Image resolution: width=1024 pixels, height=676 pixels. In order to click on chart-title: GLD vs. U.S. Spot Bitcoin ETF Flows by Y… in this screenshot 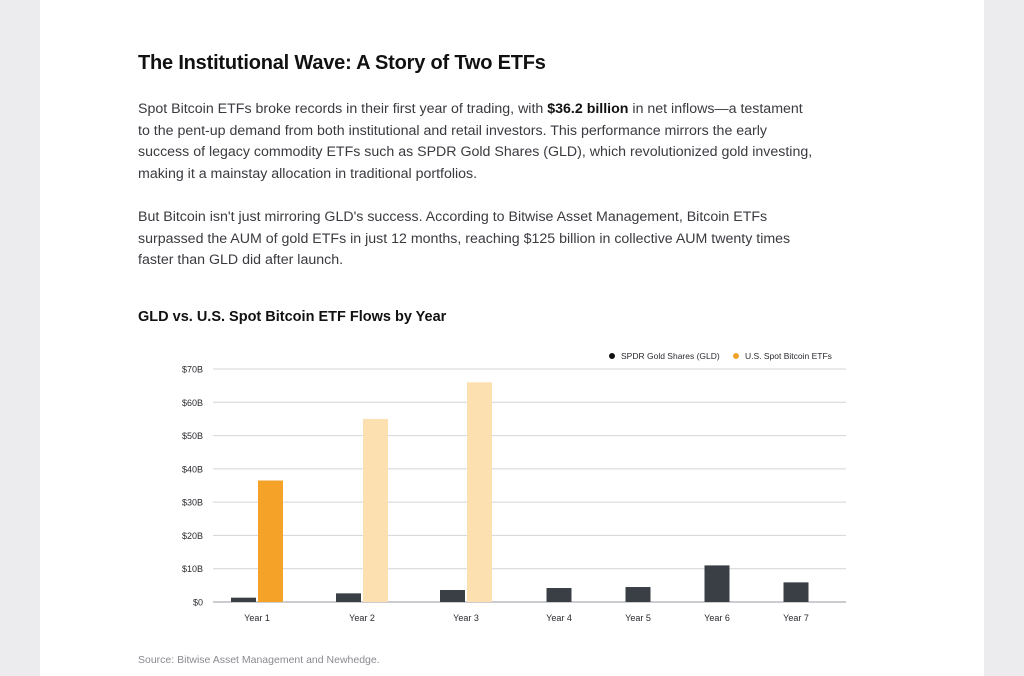, I will do `click(292, 317)`.